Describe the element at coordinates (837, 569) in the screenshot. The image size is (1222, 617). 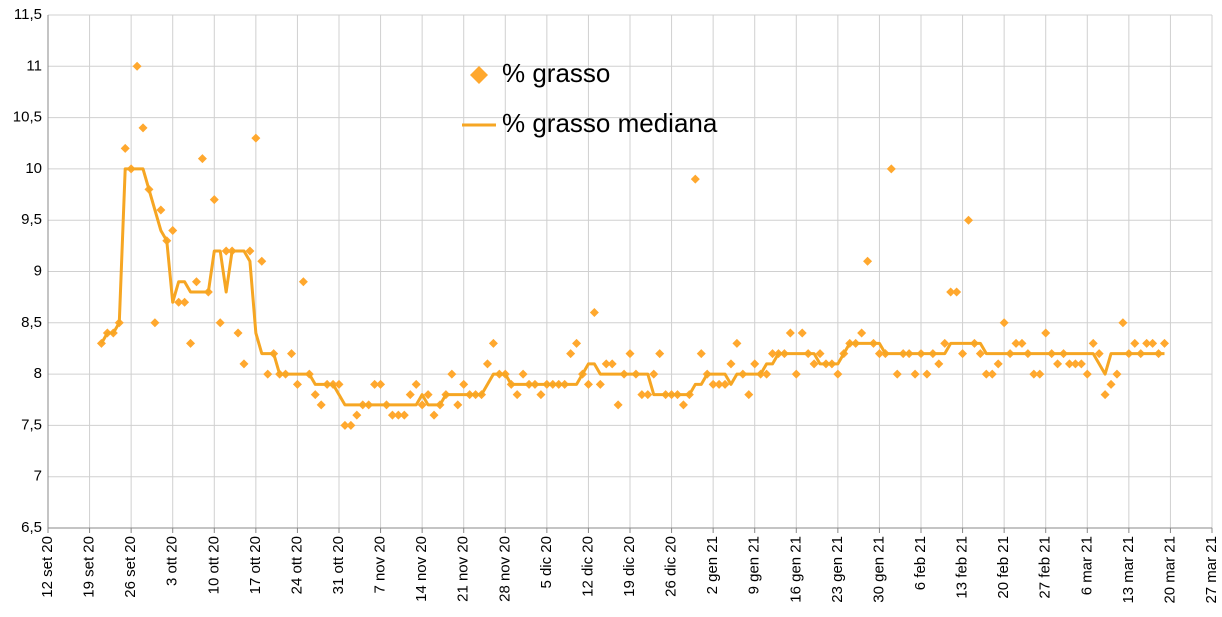
I see `x-tick-label: 23 gen 21` at that location.